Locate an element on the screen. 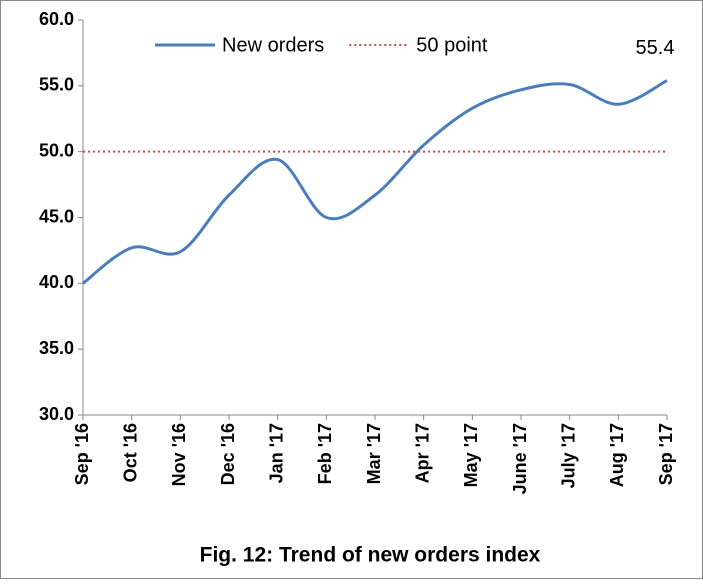 This screenshot has height=584, width=703. y-tick-label: 55.0 is located at coordinates (56, 85).